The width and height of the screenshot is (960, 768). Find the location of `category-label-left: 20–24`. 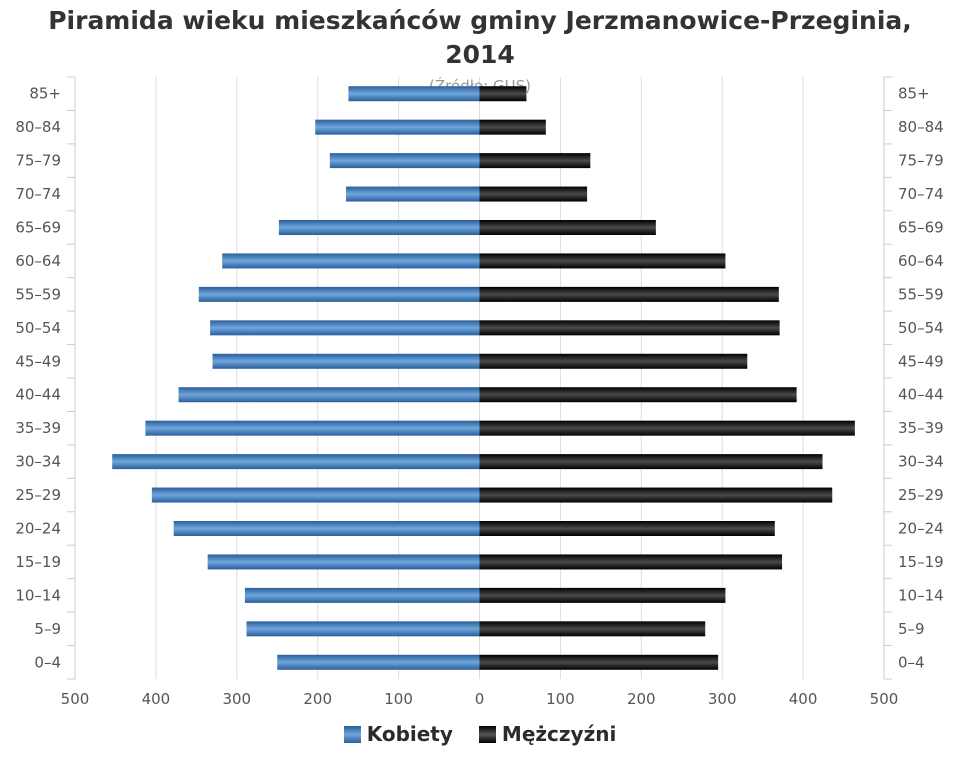

category-label-left: 20–24 is located at coordinates (38, 529).